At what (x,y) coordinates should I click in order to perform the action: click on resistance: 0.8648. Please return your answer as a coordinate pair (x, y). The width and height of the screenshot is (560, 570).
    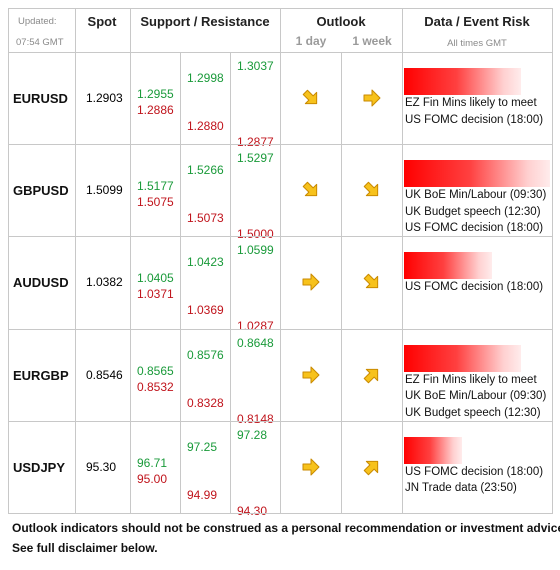
    Looking at the image, I should click on (255, 342).